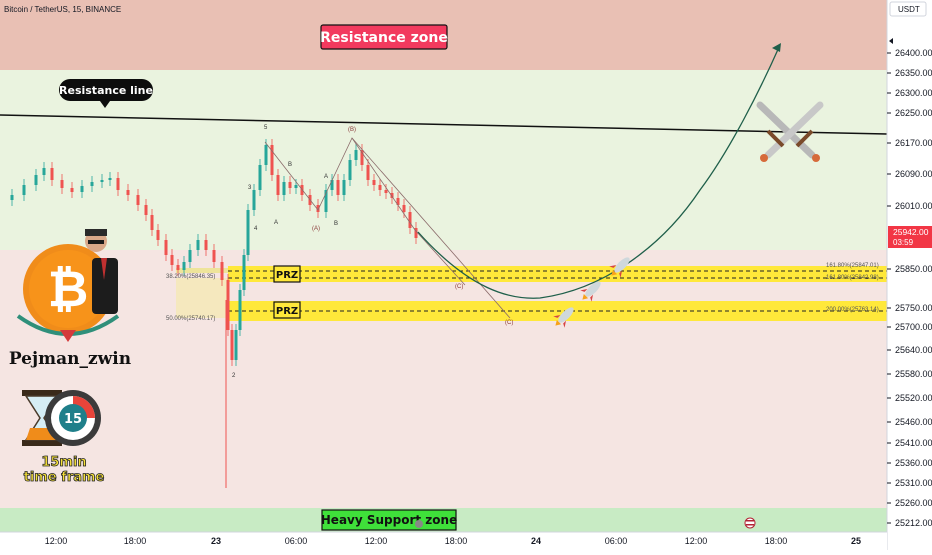 This screenshot has height=555, width=932. What do you see at coordinates (73, 418) in the screenshot?
I see `timer-icon: 15` at bounding box center [73, 418].